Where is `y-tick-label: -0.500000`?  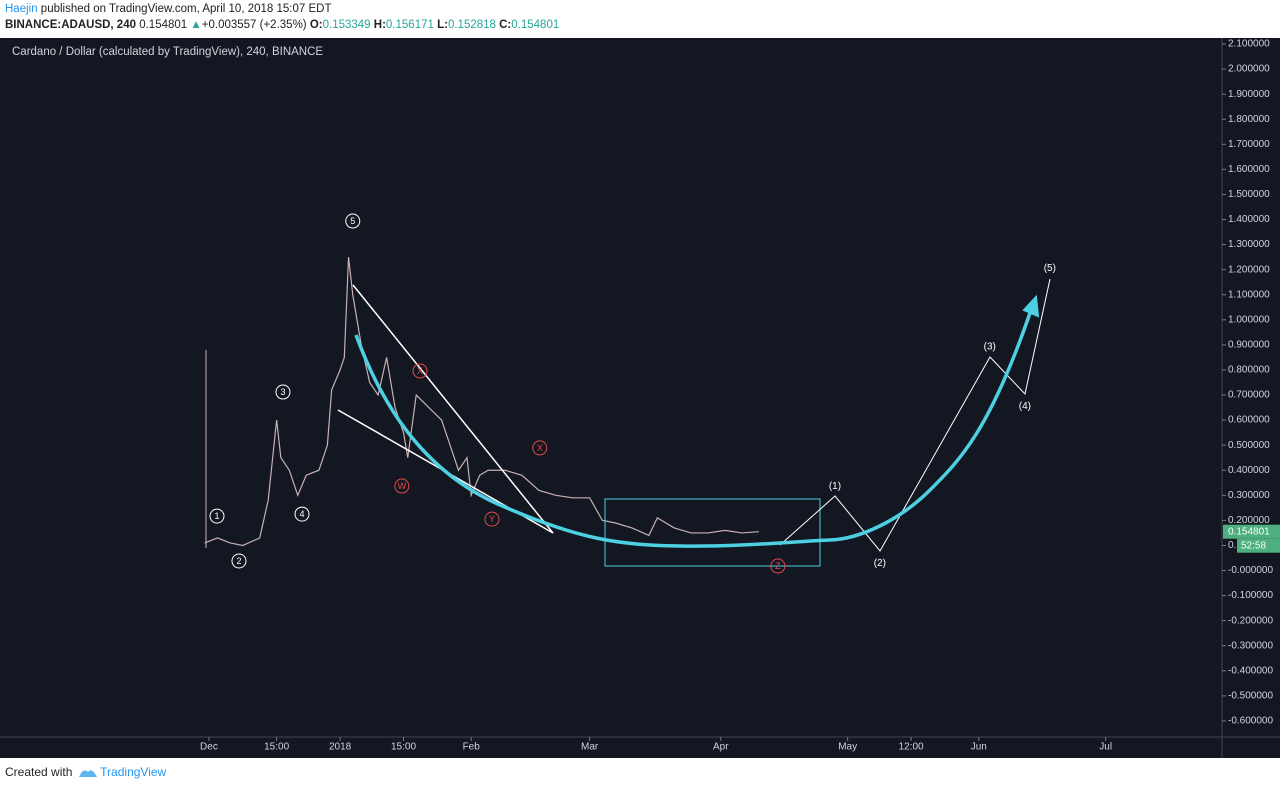 y-tick-label: -0.500000 is located at coordinates (1250, 696).